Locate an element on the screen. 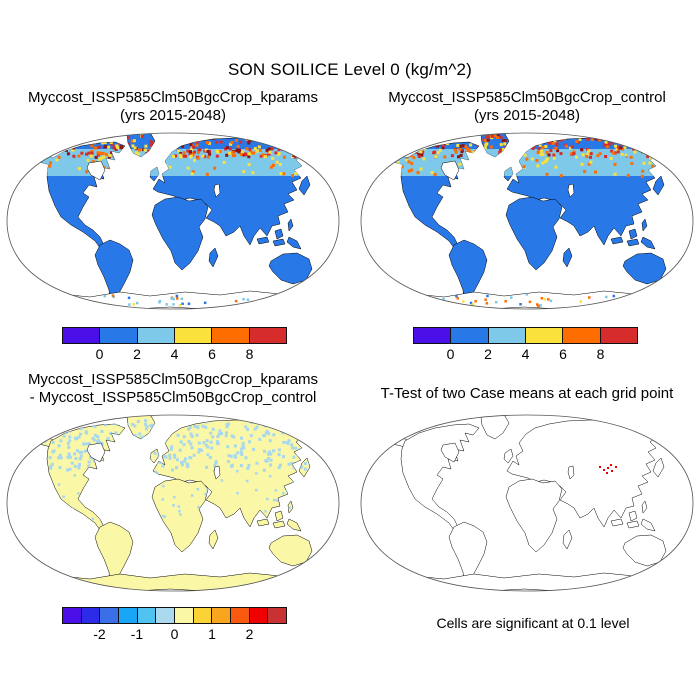 This screenshot has width=700, height=700. panel-title-top-right-line2: (yrs 2015-2048) is located at coordinates (527, 115).